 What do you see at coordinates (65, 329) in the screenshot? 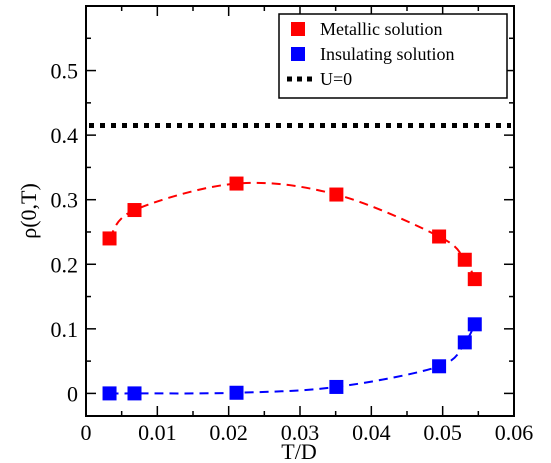
I see `y-tick-label: 0.1` at bounding box center [65, 329].